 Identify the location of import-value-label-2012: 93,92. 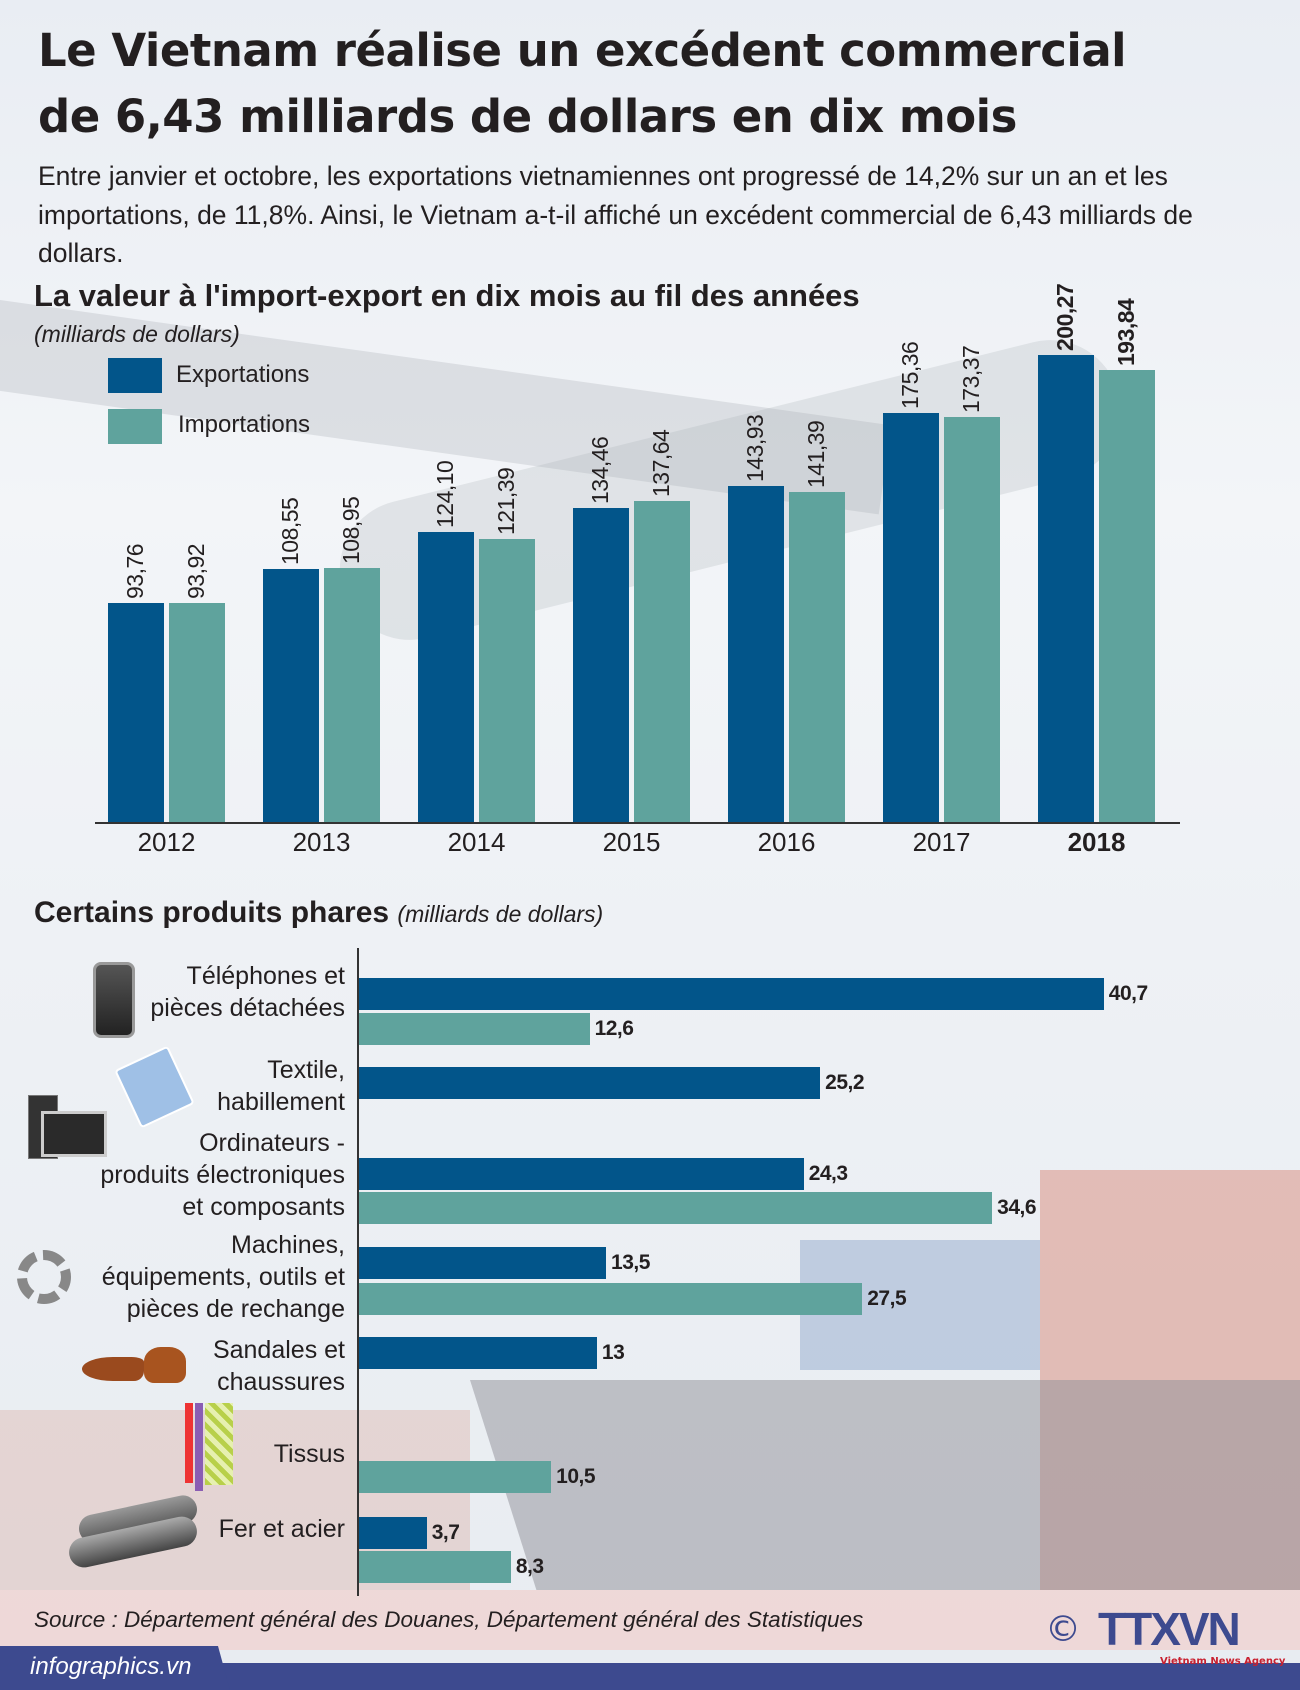
(196, 571).